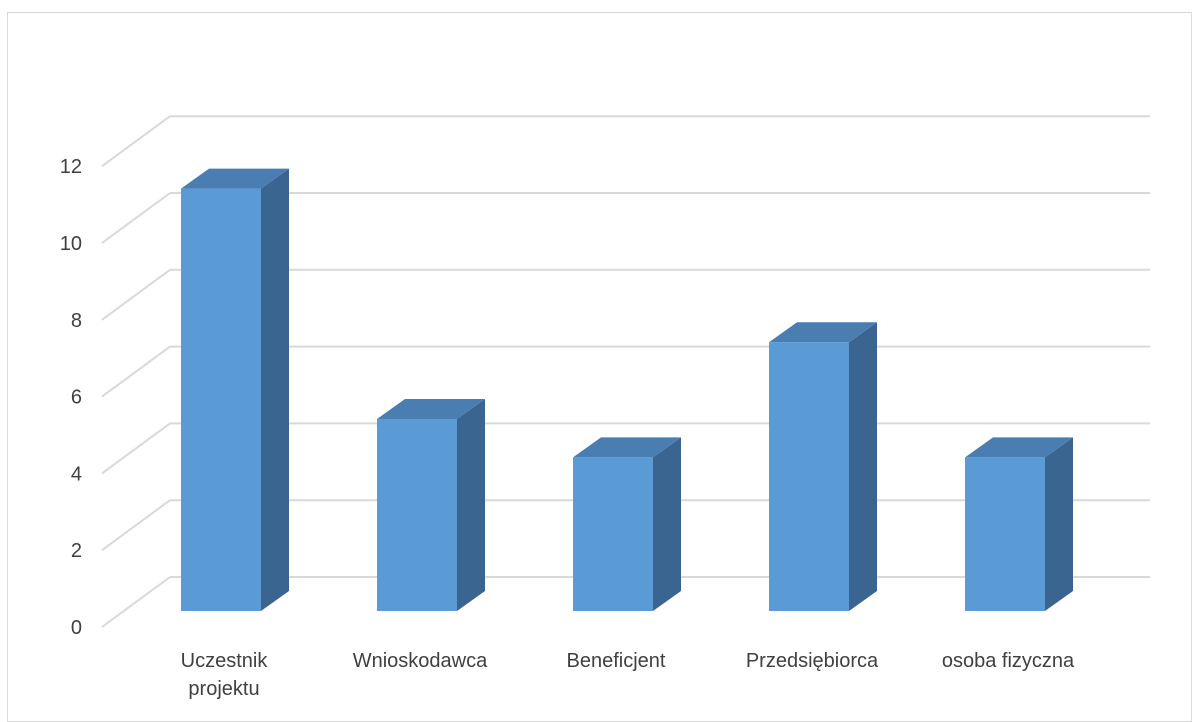 Image resolution: width=1200 pixels, height=722 pixels. What do you see at coordinates (1008, 661) in the screenshot?
I see `x-category-label: osoba fizyczna` at bounding box center [1008, 661].